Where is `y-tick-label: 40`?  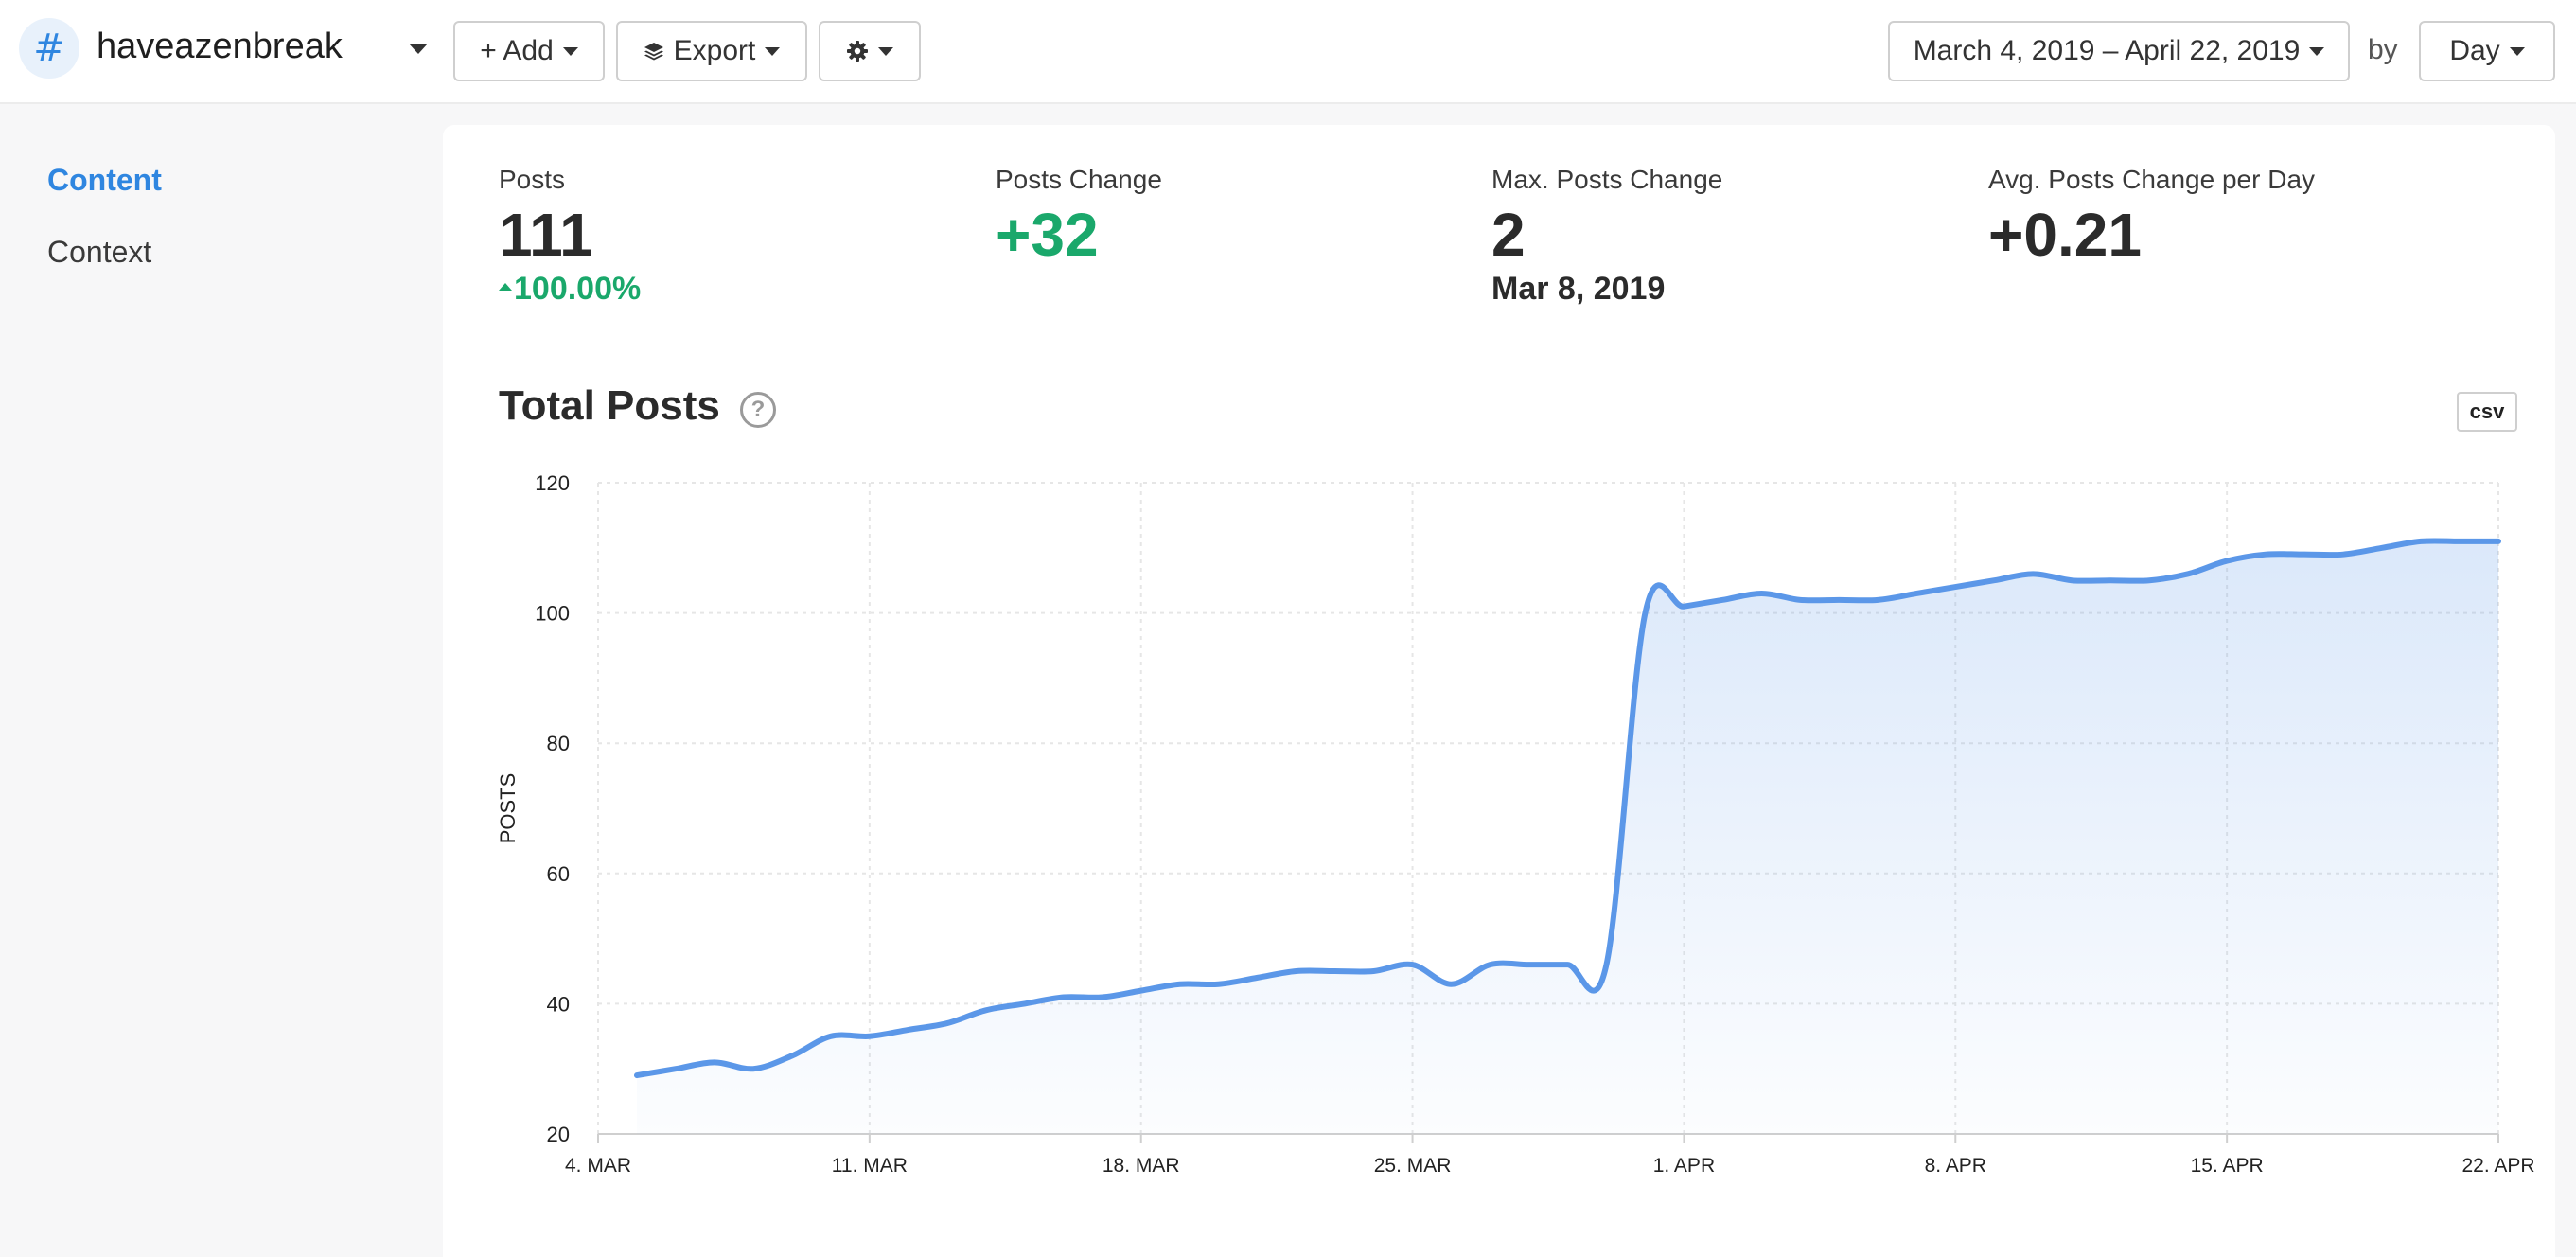
y-tick-label: 40 is located at coordinates (558, 1004).